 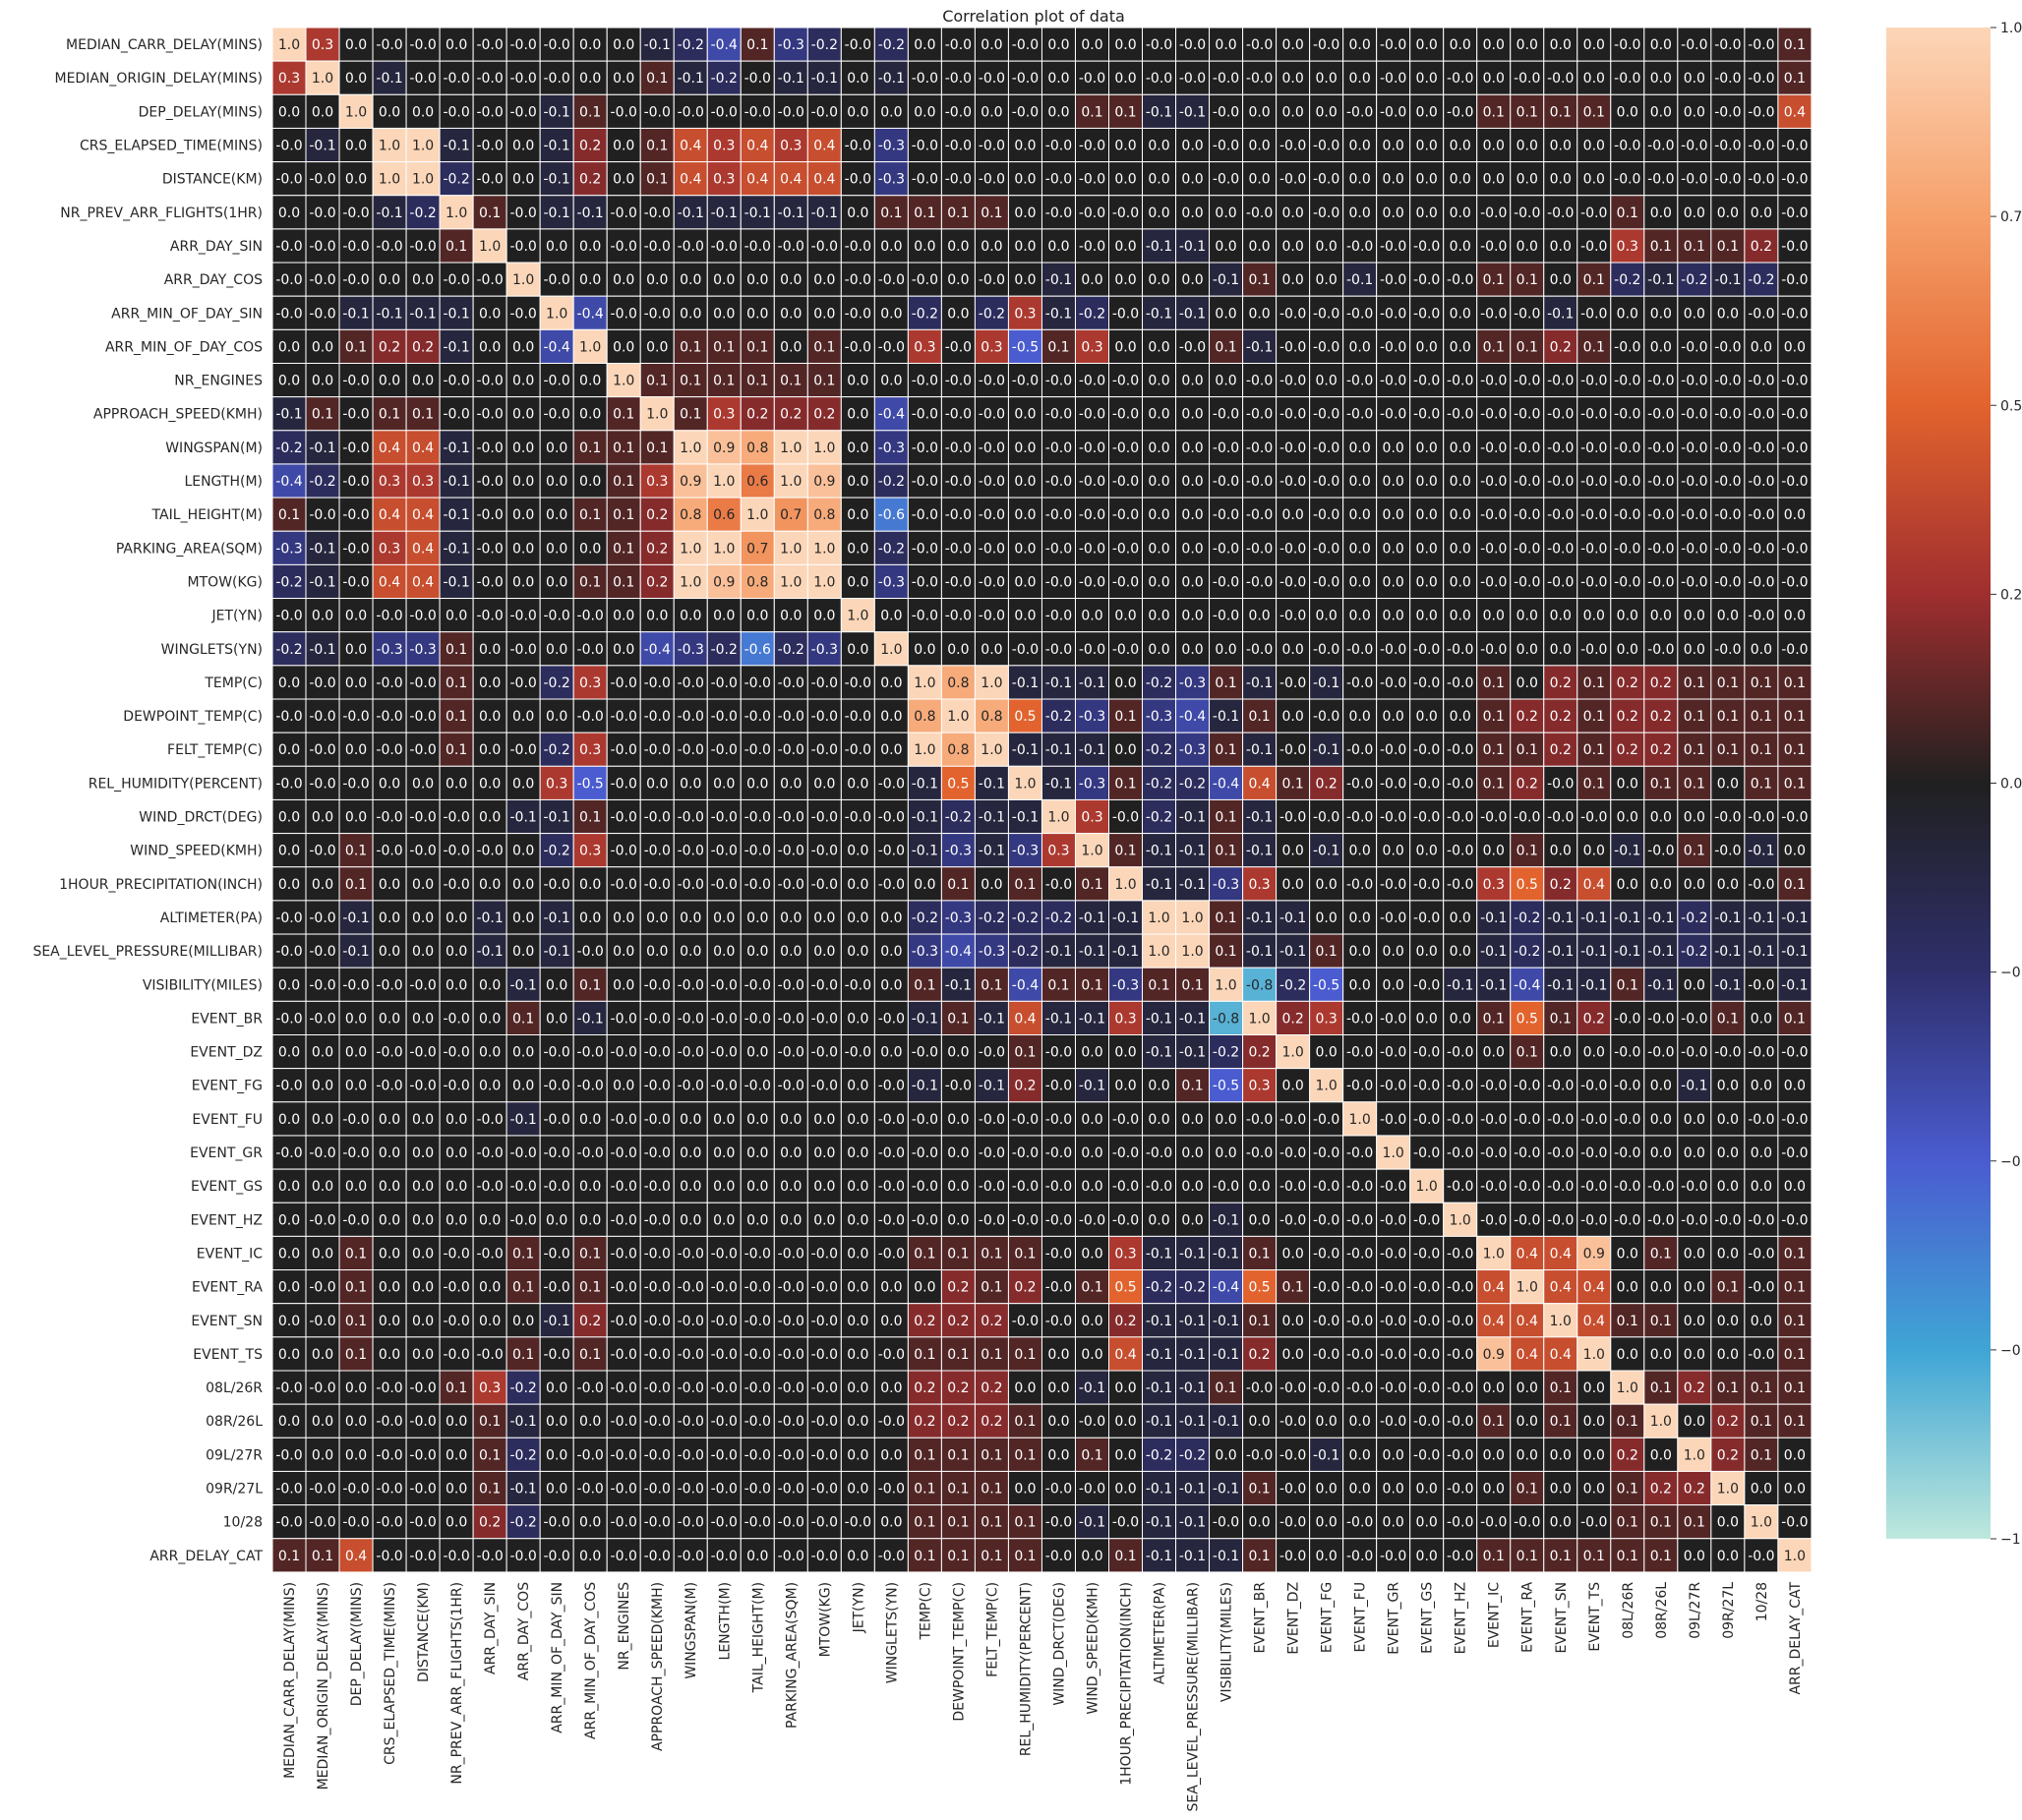 What do you see at coordinates (227, 1321) in the screenshot?
I see `row-label: EVENT_SN` at bounding box center [227, 1321].